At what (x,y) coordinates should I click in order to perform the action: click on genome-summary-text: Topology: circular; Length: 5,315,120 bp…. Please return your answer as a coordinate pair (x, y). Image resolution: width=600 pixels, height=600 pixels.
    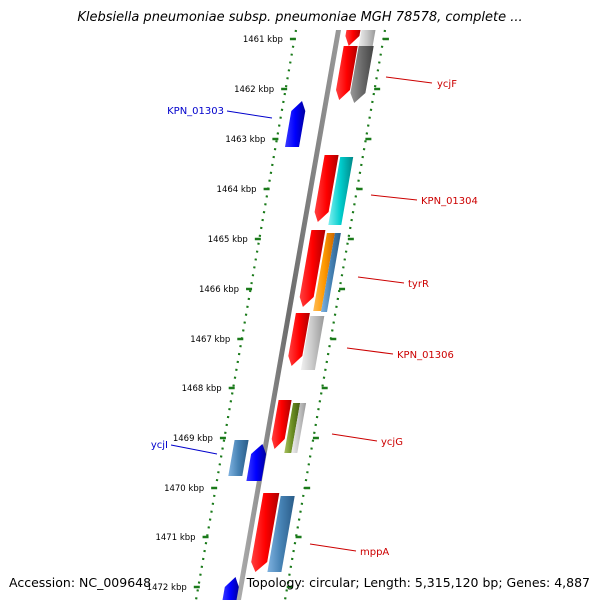
    Looking at the image, I should click on (418, 582).